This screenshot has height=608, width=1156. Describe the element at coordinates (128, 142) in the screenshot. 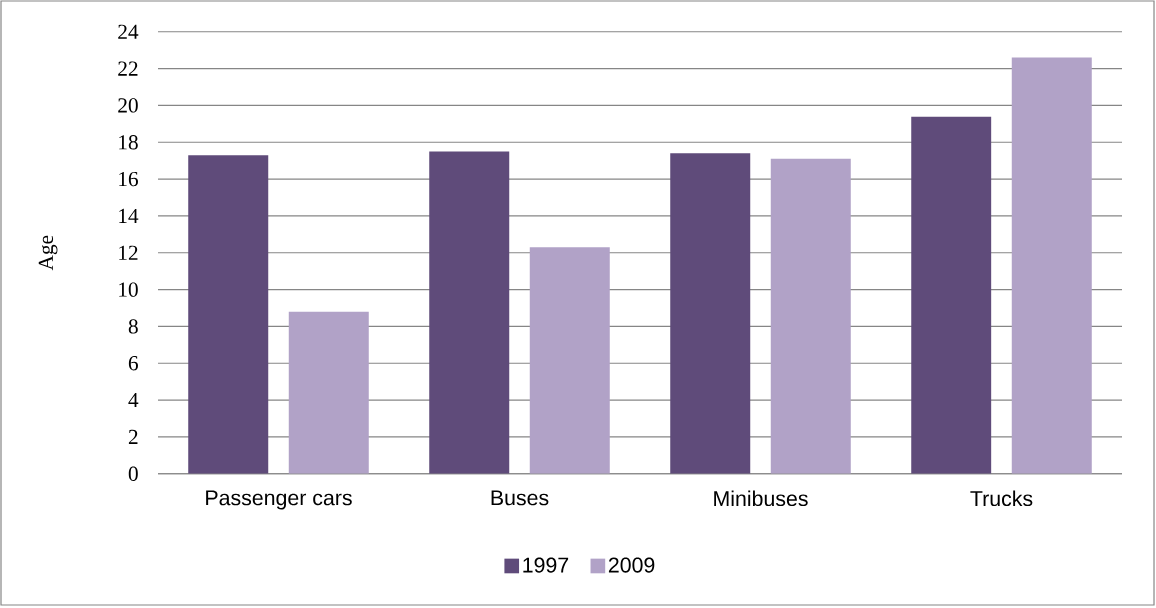

I see `y-tick-label: 18` at that location.